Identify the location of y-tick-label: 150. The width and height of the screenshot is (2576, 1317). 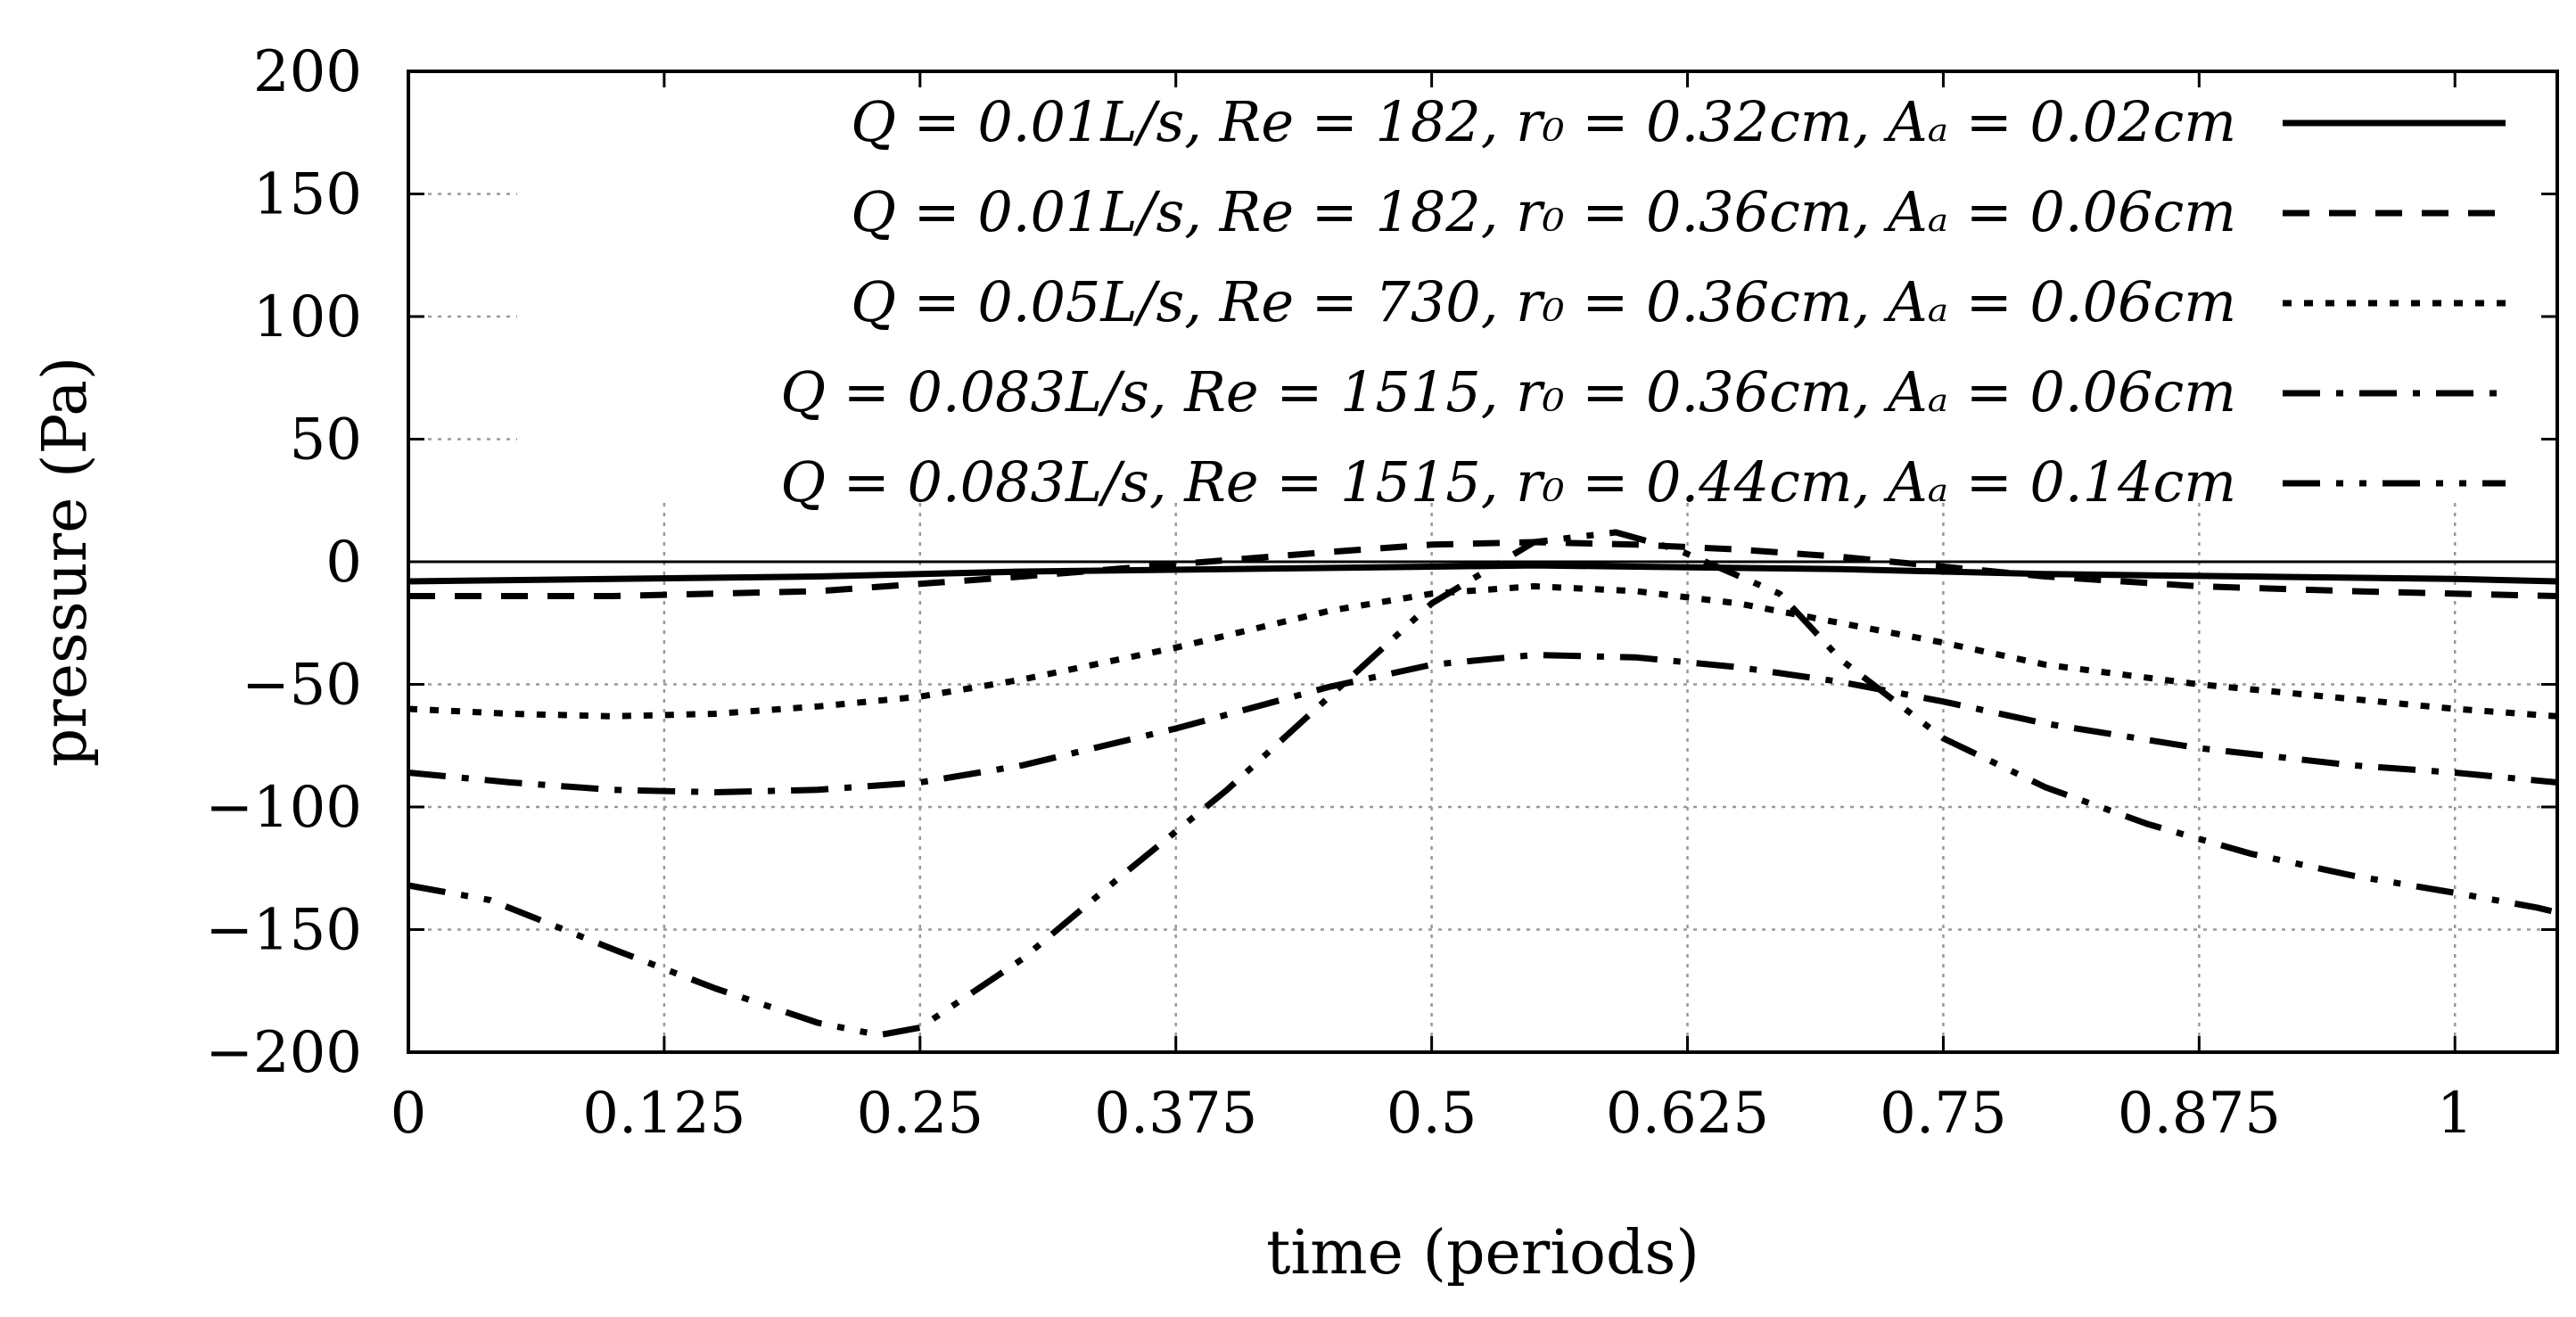
(307, 195).